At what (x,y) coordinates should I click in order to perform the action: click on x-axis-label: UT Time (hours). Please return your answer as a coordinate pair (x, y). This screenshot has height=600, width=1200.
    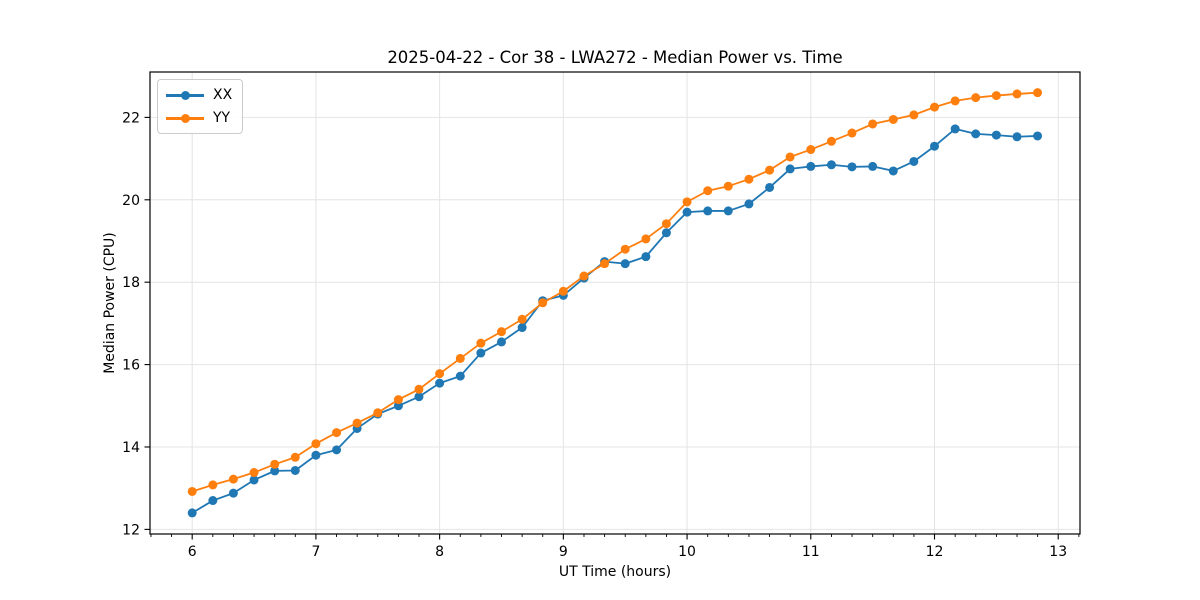
    Looking at the image, I should click on (615, 572).